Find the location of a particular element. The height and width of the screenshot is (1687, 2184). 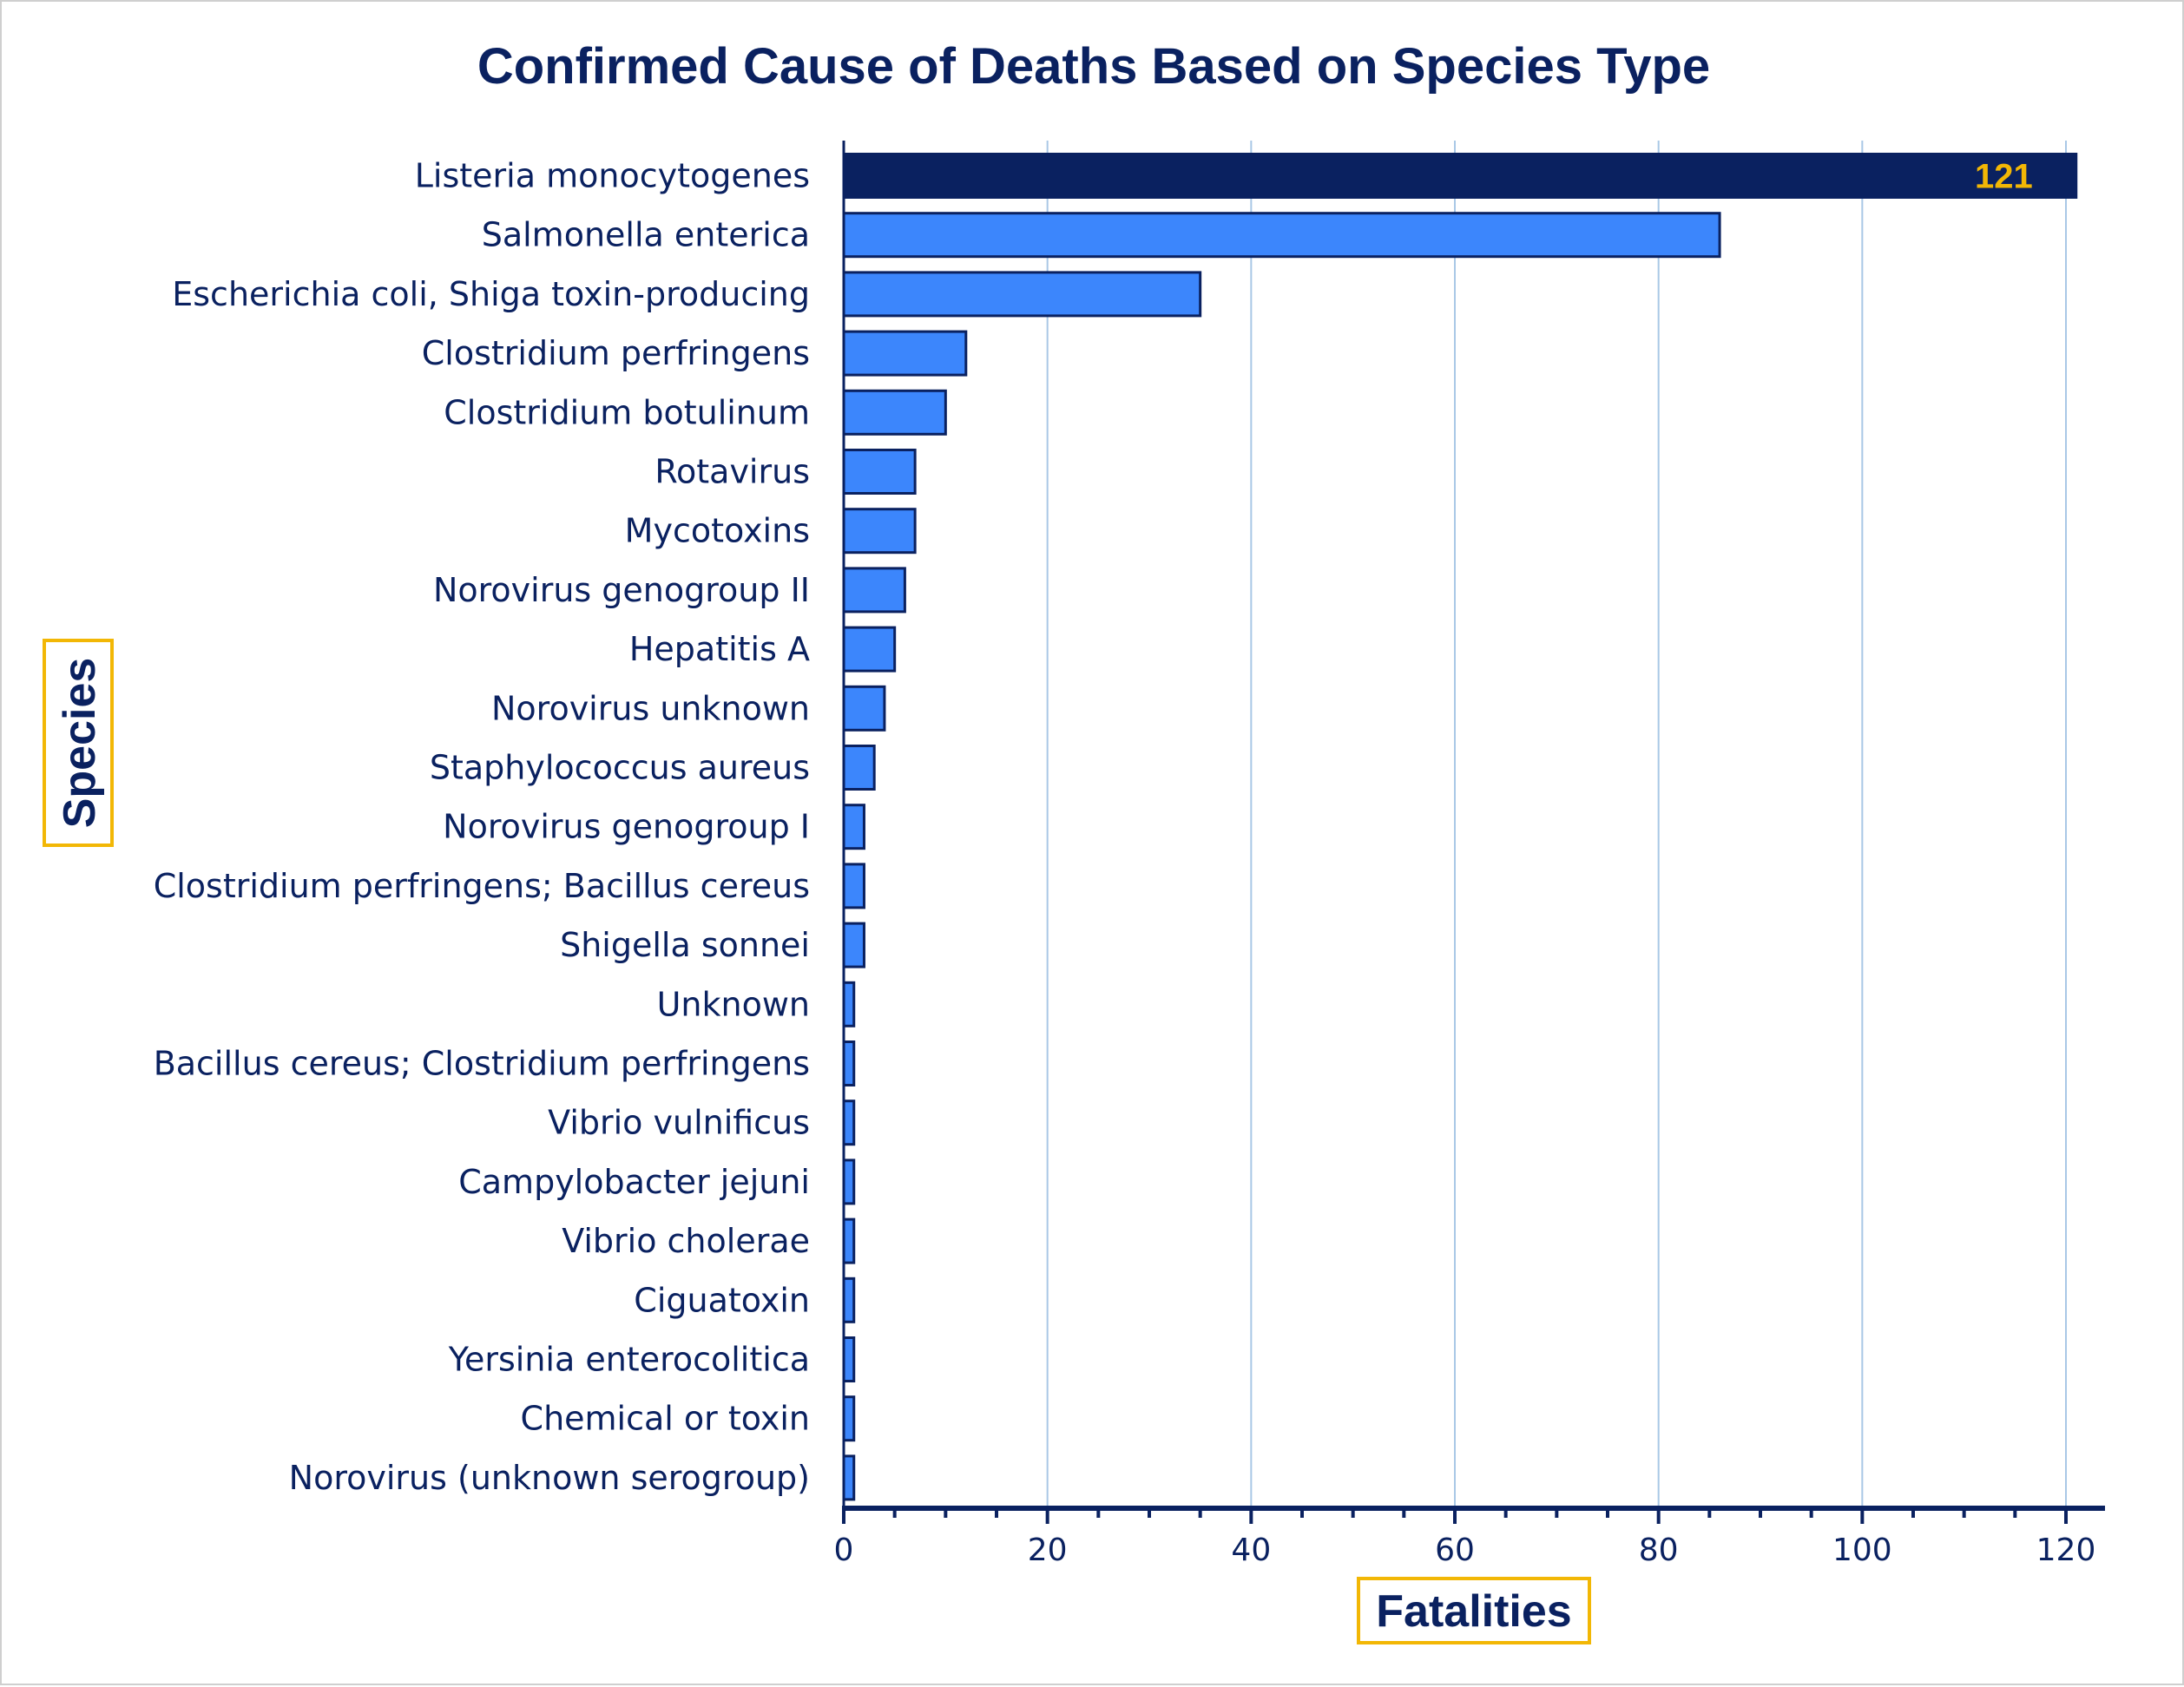

category-label: Norovirus genogroup I is located at coordinates (626, 827).